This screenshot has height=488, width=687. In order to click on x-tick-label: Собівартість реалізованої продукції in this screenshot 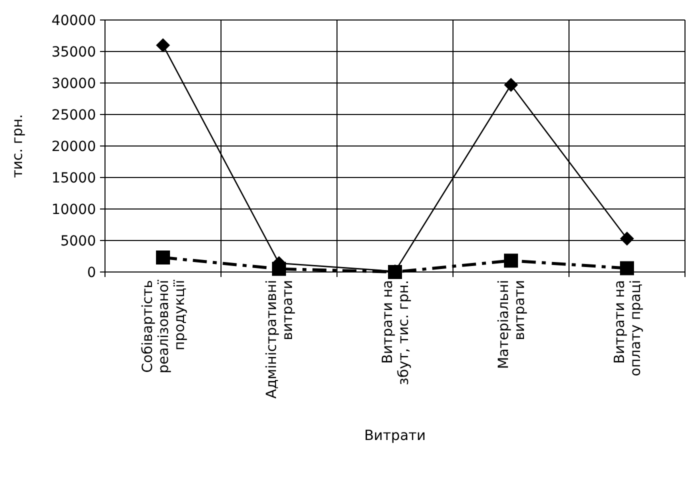, I will do `click(164, 327)`.